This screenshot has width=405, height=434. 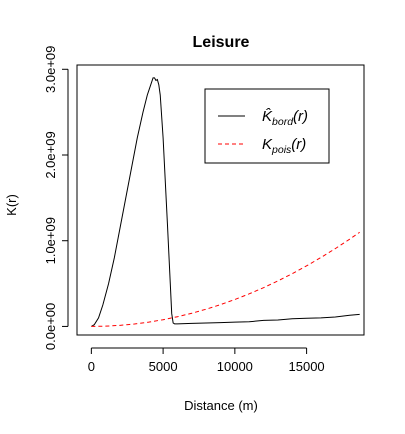 I want to click on series-line-pois, so click(x=225, y=279).